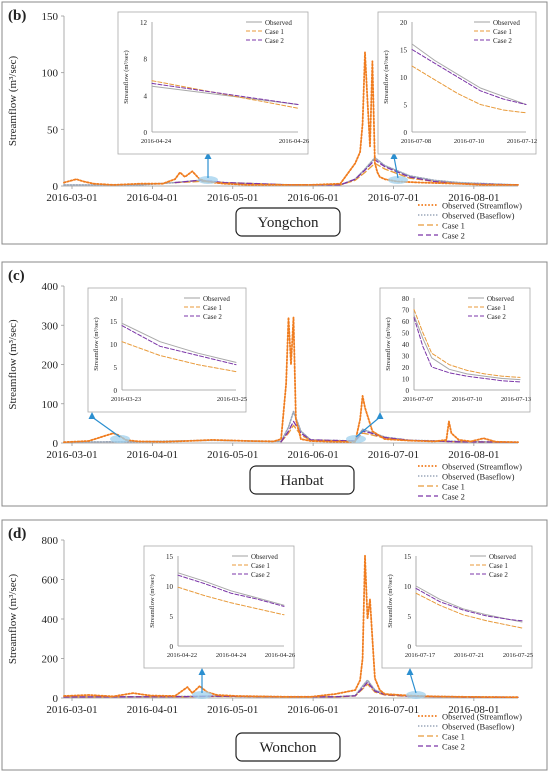 This screenshot has height=774, width=550. Describe the element at coordinates (393, 710) in the screenshot. I see `x-tick-label: 2016-07-01` at that location.